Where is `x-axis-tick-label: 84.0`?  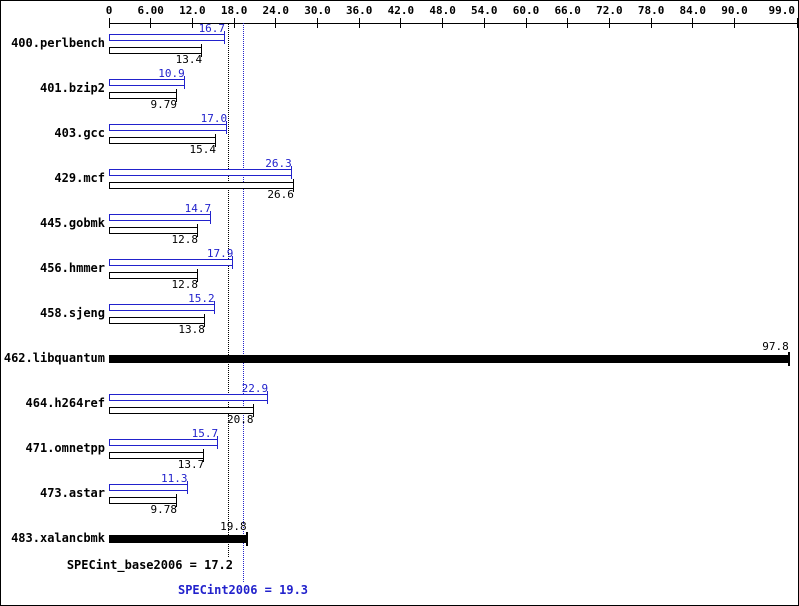 x-axis-tick-label: 84.0 is located at coordinates (693, 10).